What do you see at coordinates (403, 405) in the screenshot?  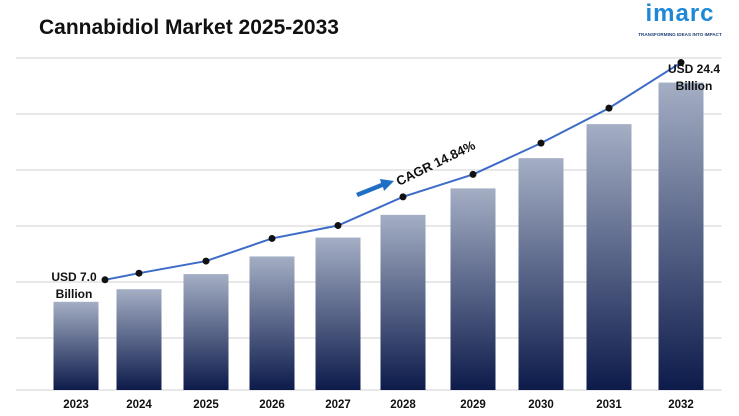 I see `x-tick-label: 2028` at bounding box center [403, 405].